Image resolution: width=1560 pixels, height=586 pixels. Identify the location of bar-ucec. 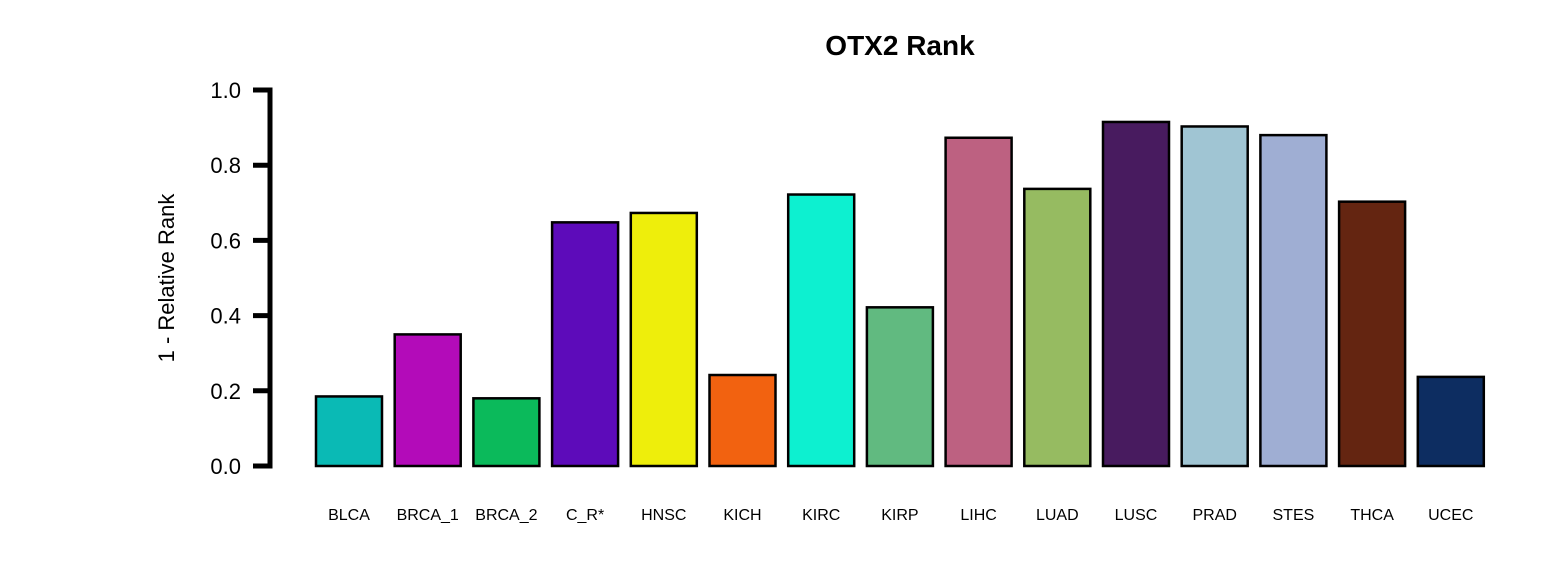
(1451, 421).